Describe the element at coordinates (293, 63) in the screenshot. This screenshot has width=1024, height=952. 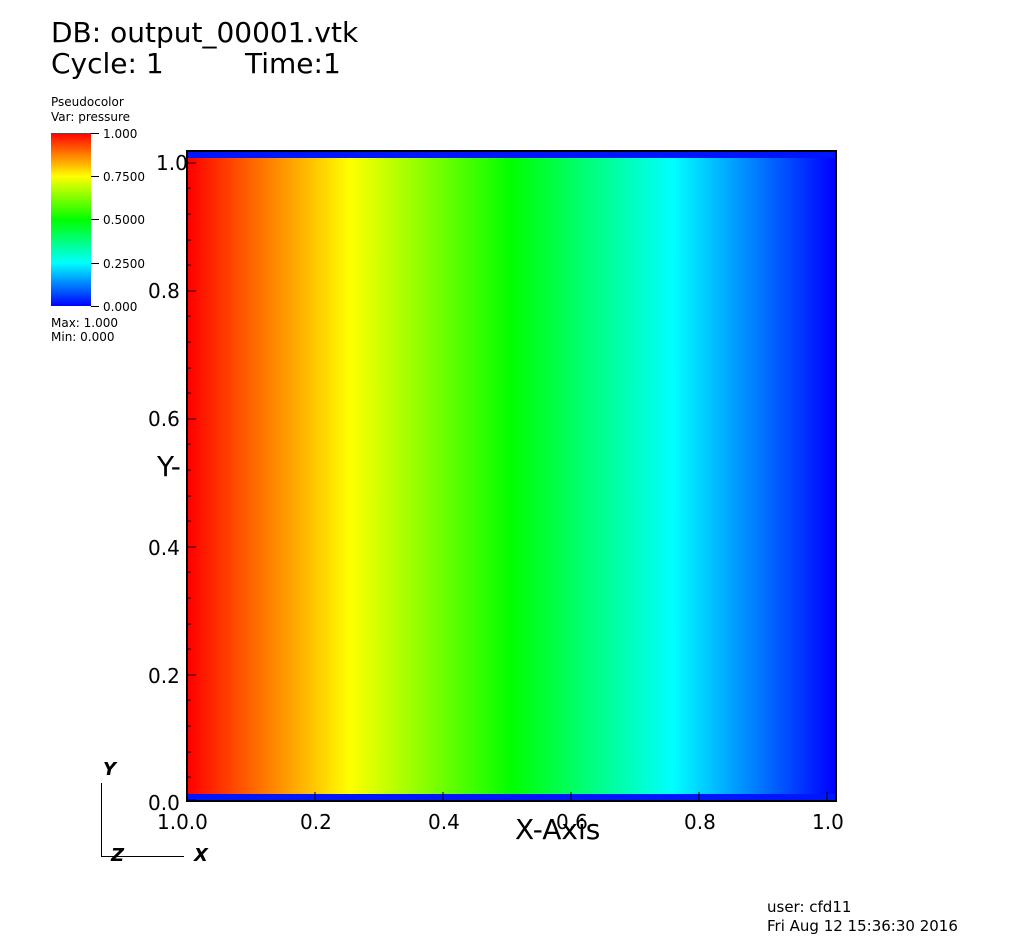
I see `time-label: Time:1` at that location.